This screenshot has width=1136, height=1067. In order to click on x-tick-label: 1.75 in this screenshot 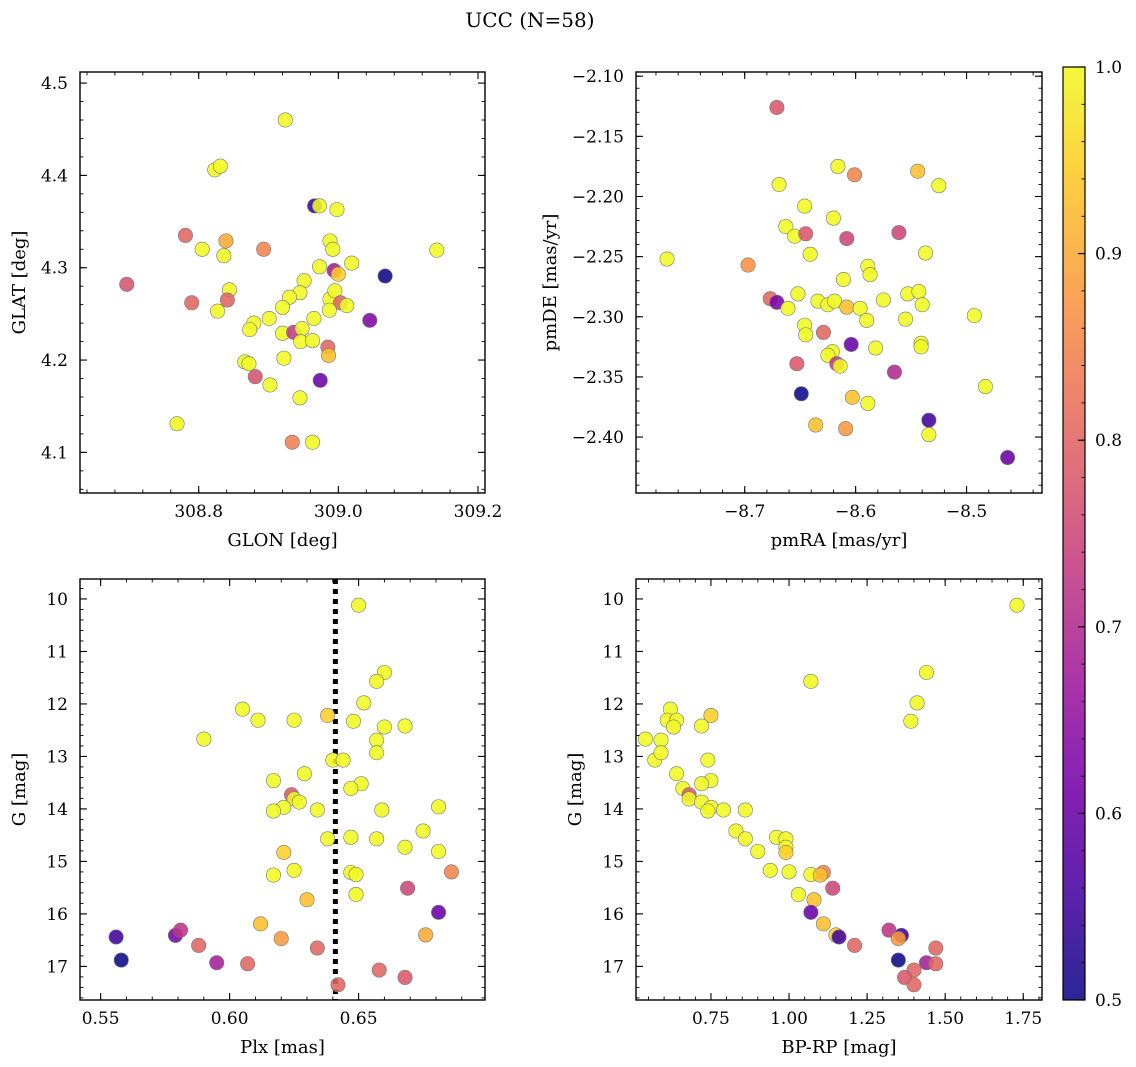, I will do `click(1023, 1019)`.